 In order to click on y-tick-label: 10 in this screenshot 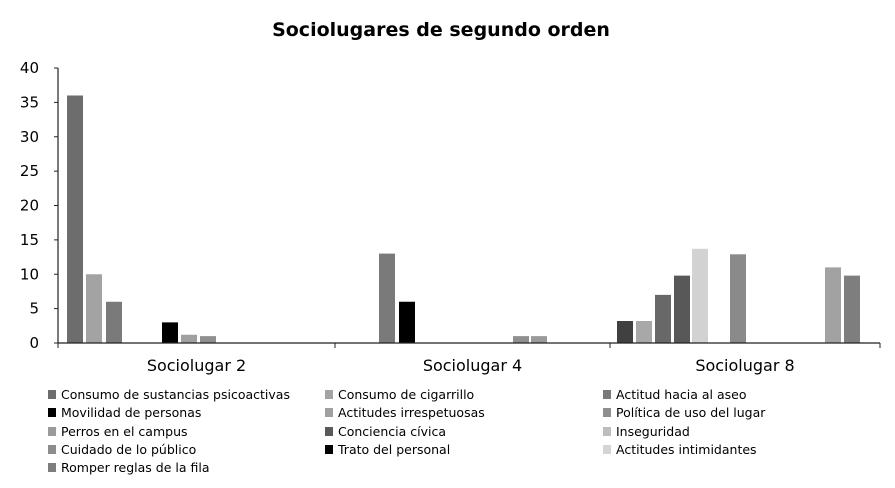, I will do `click(29, 274)`.